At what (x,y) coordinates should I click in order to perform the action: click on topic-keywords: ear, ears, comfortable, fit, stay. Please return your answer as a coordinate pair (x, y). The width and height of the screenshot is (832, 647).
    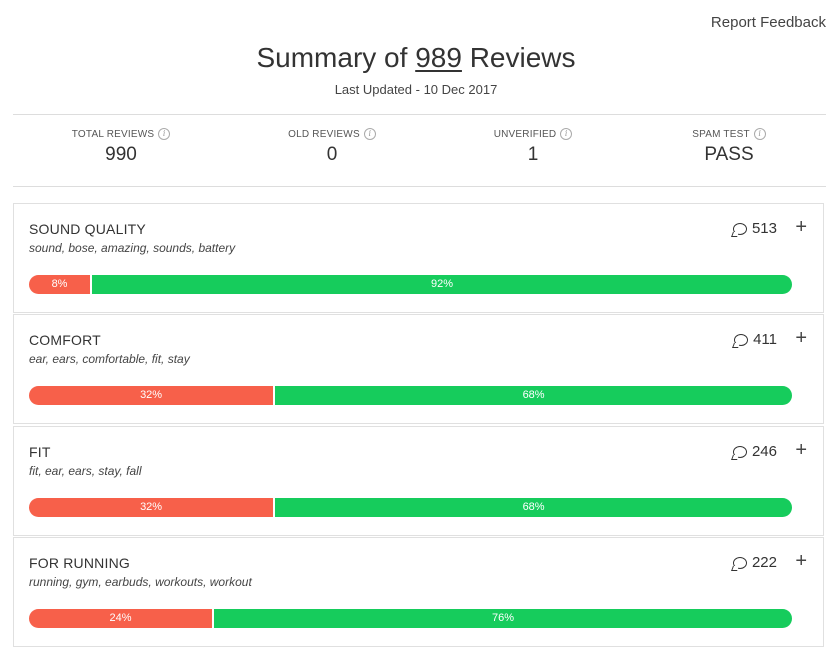
    Looking at the image, I should click on (109, 359).